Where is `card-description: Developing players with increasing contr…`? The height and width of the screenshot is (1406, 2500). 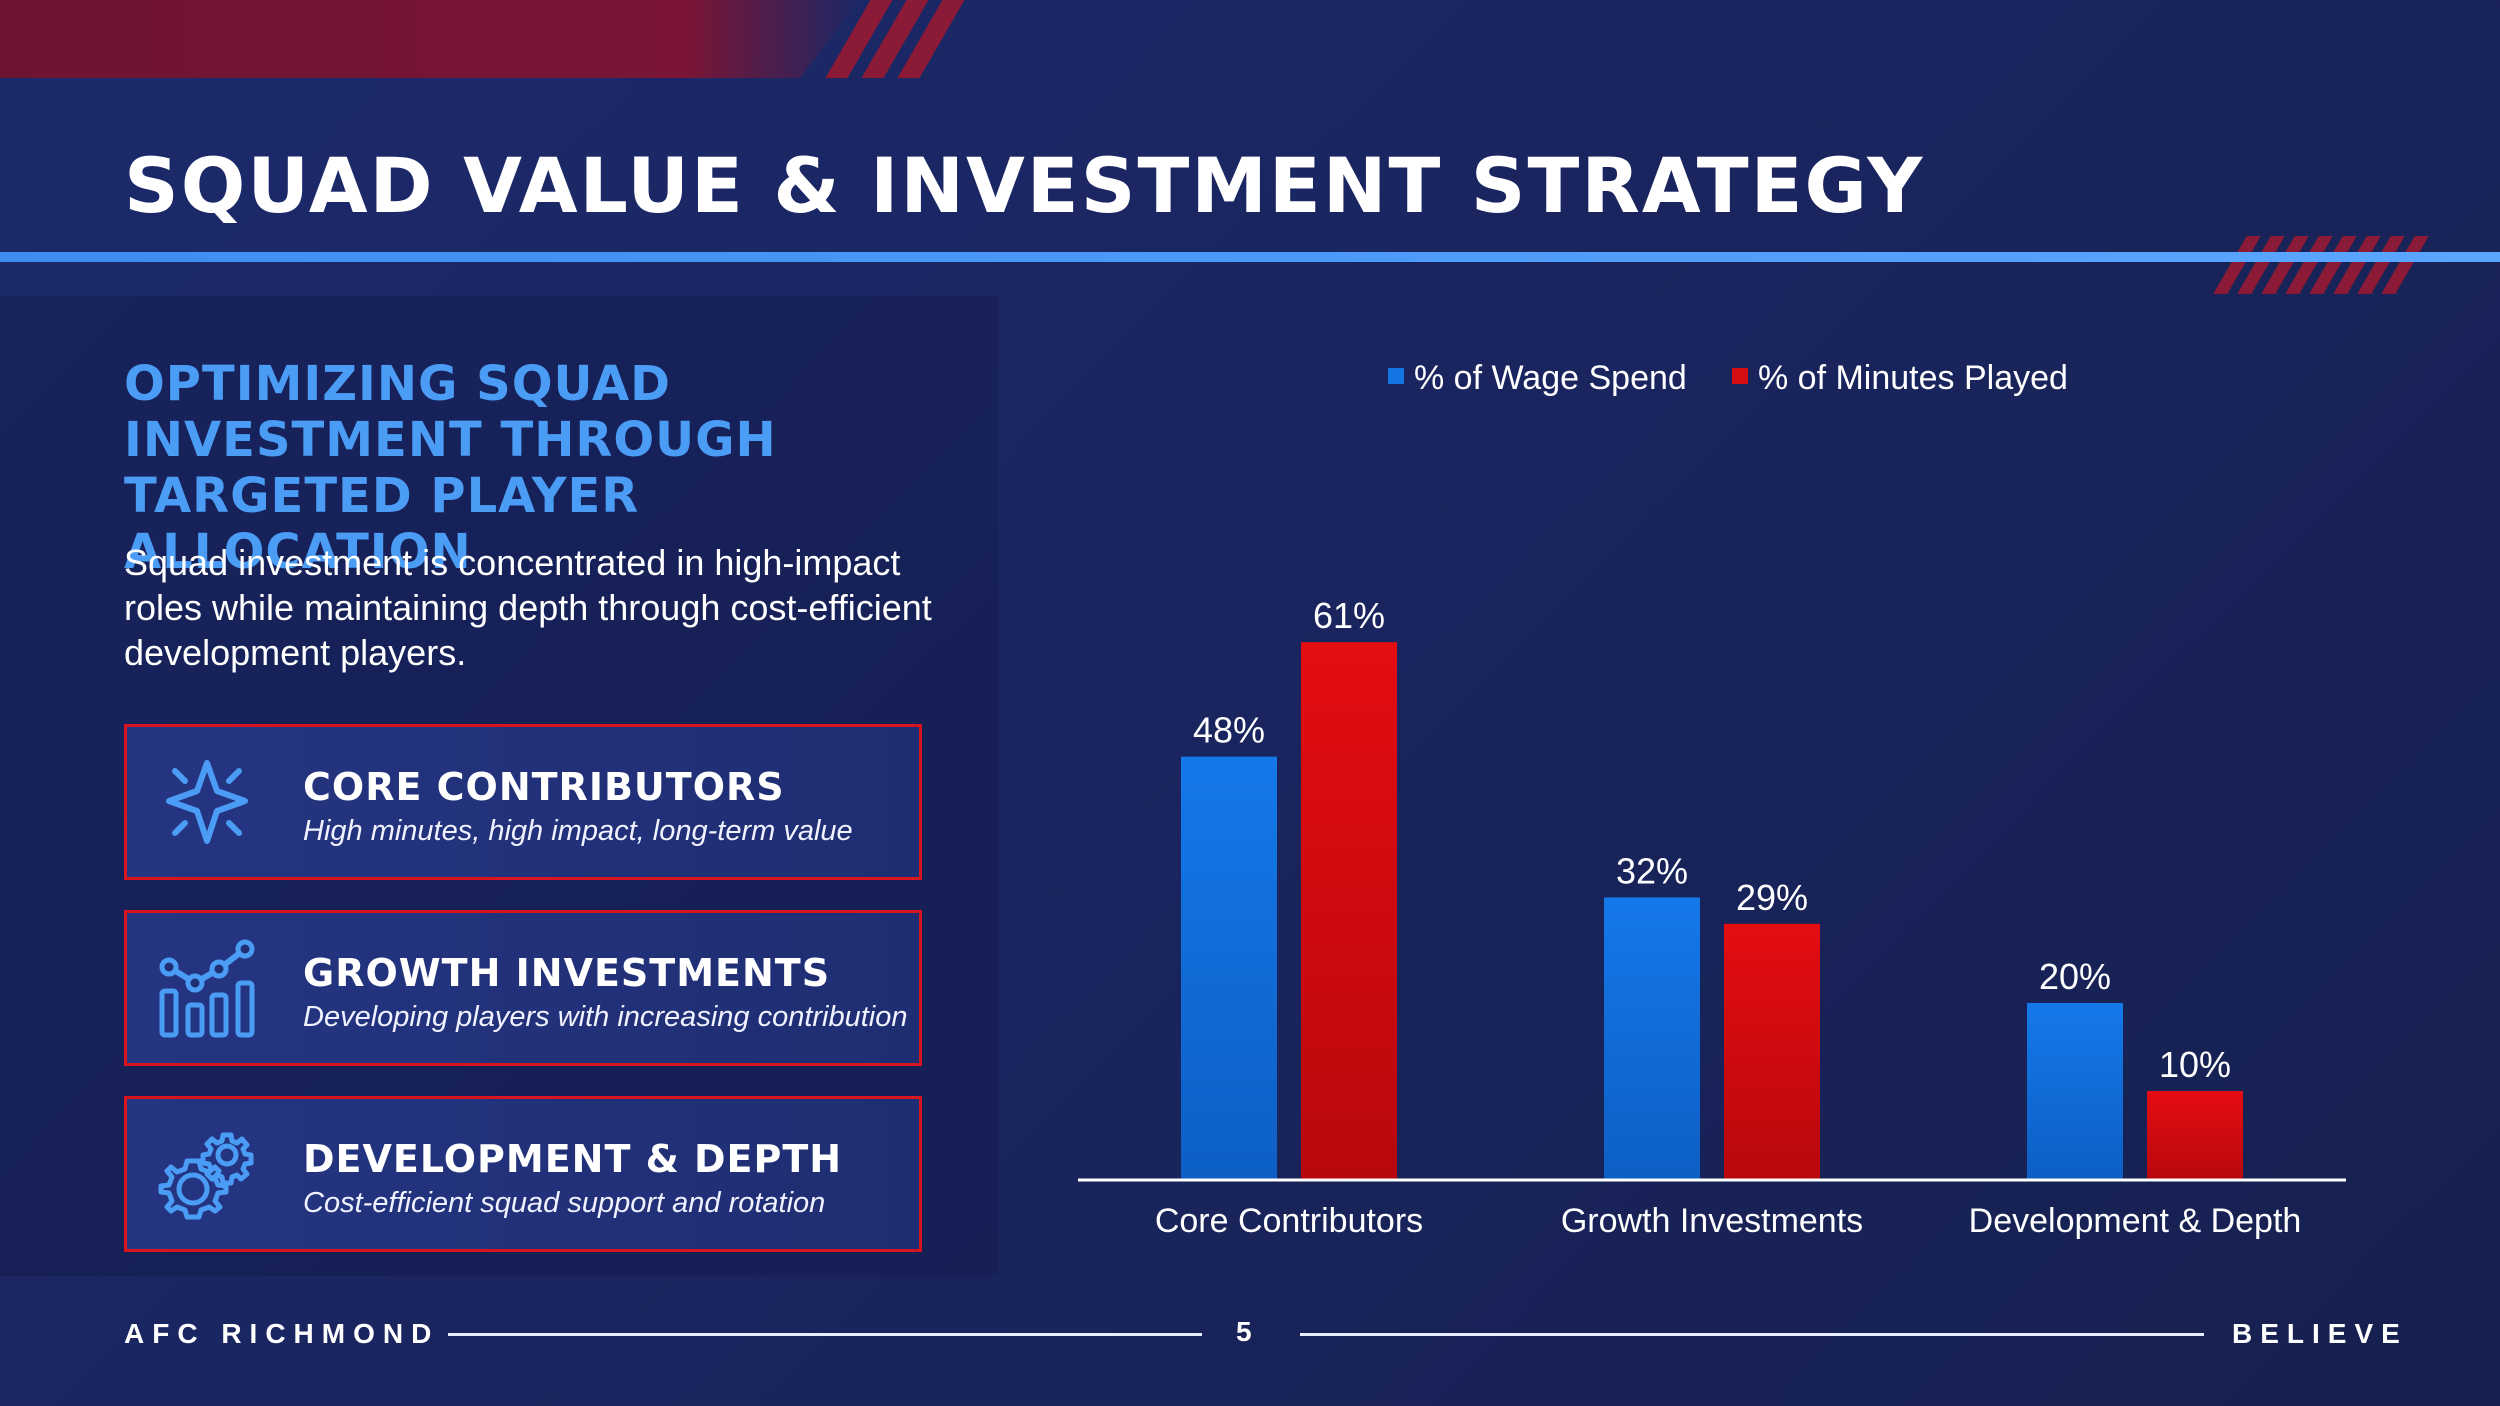 card-description: Developing players with increasing contr… is located at coordinates (605, 1017).